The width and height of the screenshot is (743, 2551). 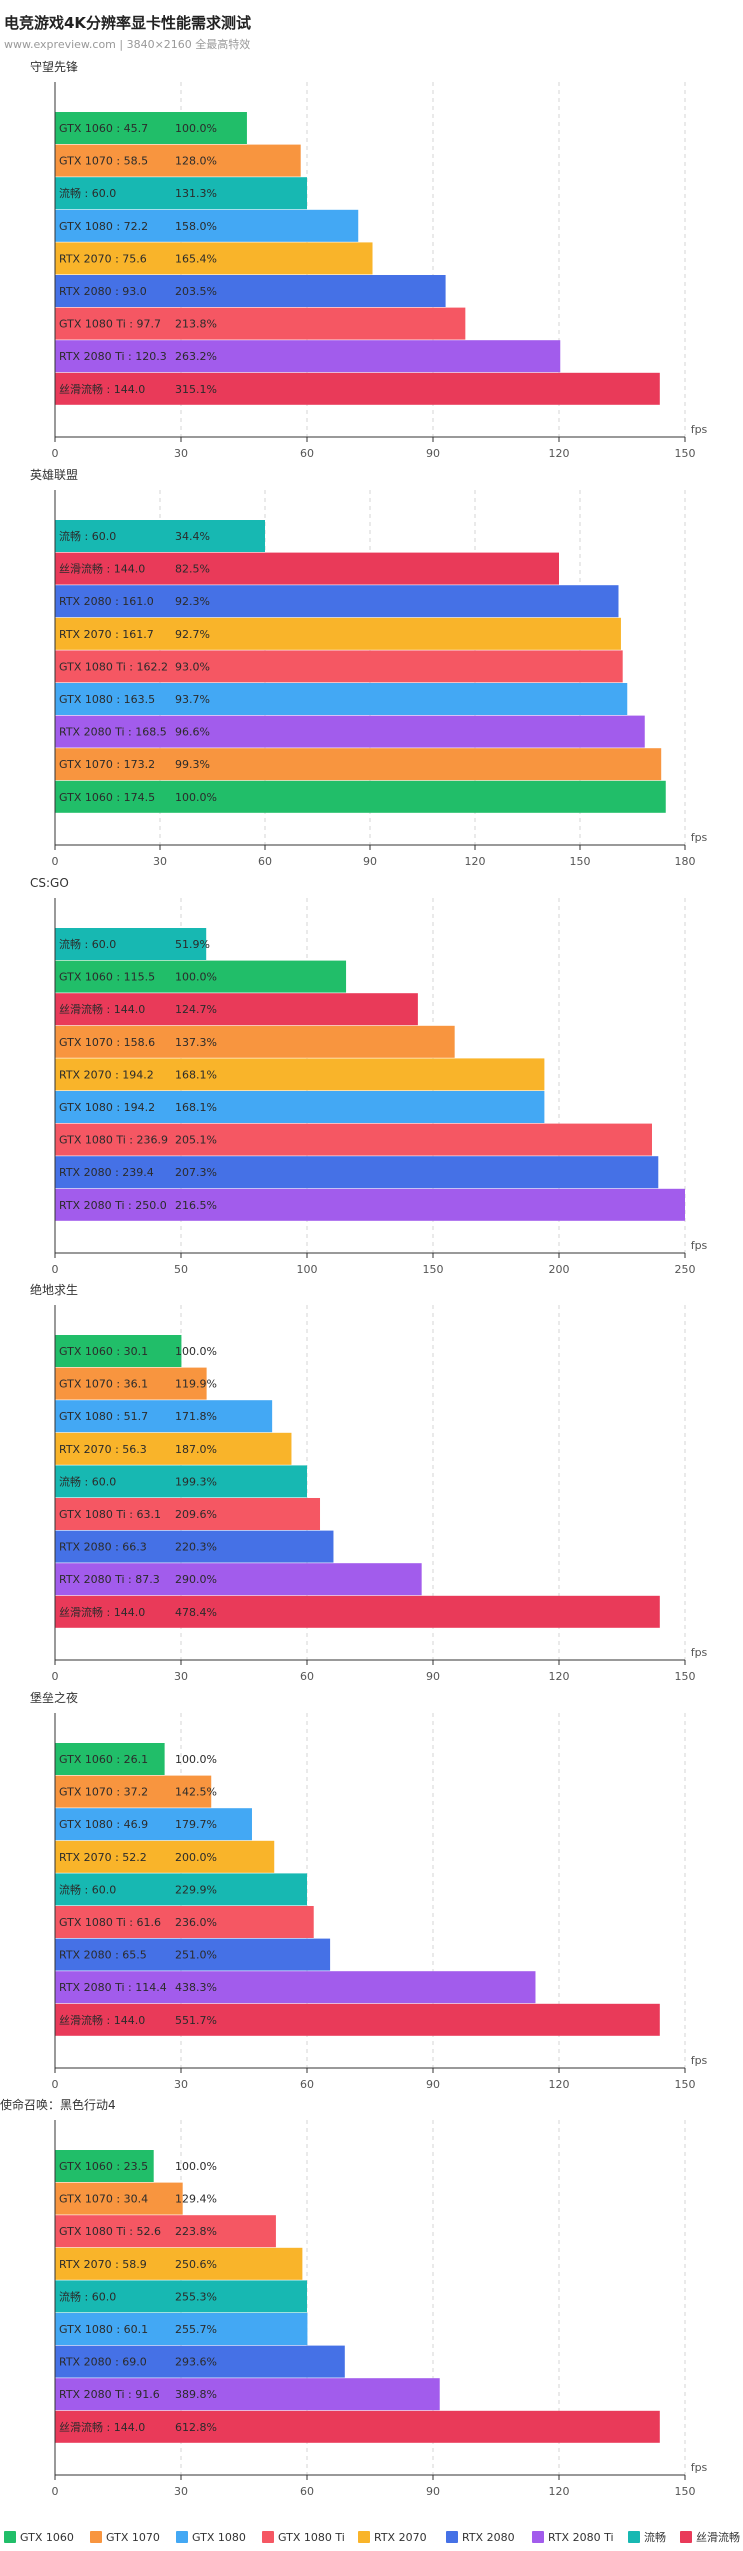 What do you see at coordinates (480, 2538) in the screenshot?
I see `legend-item-rtx-2080: RTX 2080` at bounding box center [480, 2538].